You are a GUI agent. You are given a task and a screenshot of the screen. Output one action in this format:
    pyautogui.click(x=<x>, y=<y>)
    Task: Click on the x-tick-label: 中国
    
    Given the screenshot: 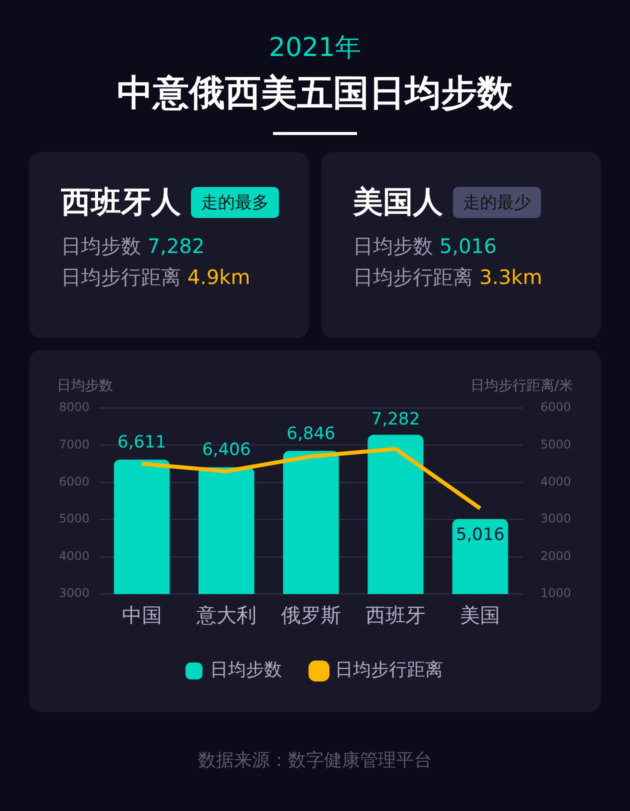 What is the action you would take?
    pyautogui.click(x=142, y=615)
    